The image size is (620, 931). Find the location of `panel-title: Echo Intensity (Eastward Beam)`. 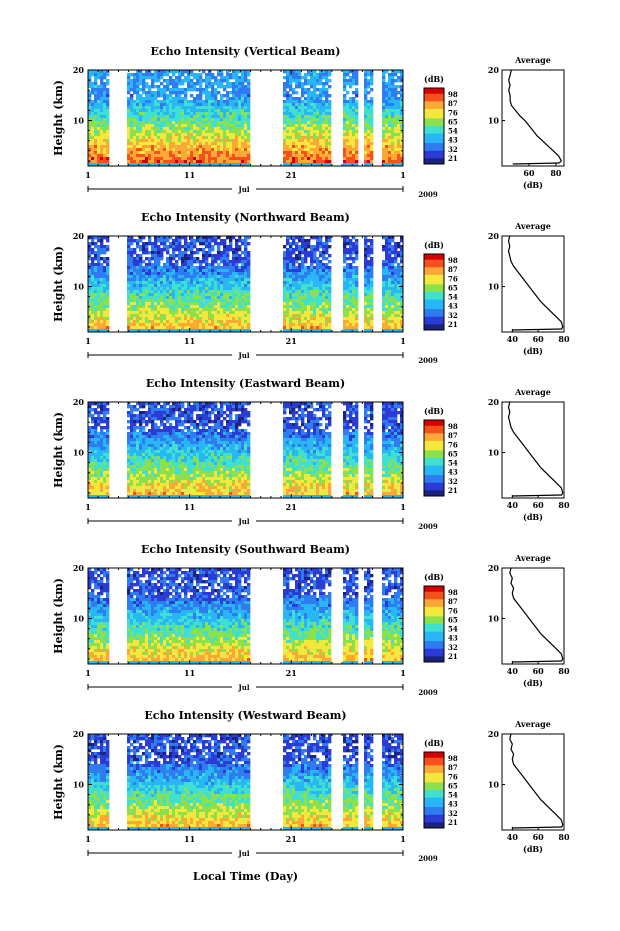

panel-title: Echo Intensity (Eastward Beam) is located at coordinates (245, 383).